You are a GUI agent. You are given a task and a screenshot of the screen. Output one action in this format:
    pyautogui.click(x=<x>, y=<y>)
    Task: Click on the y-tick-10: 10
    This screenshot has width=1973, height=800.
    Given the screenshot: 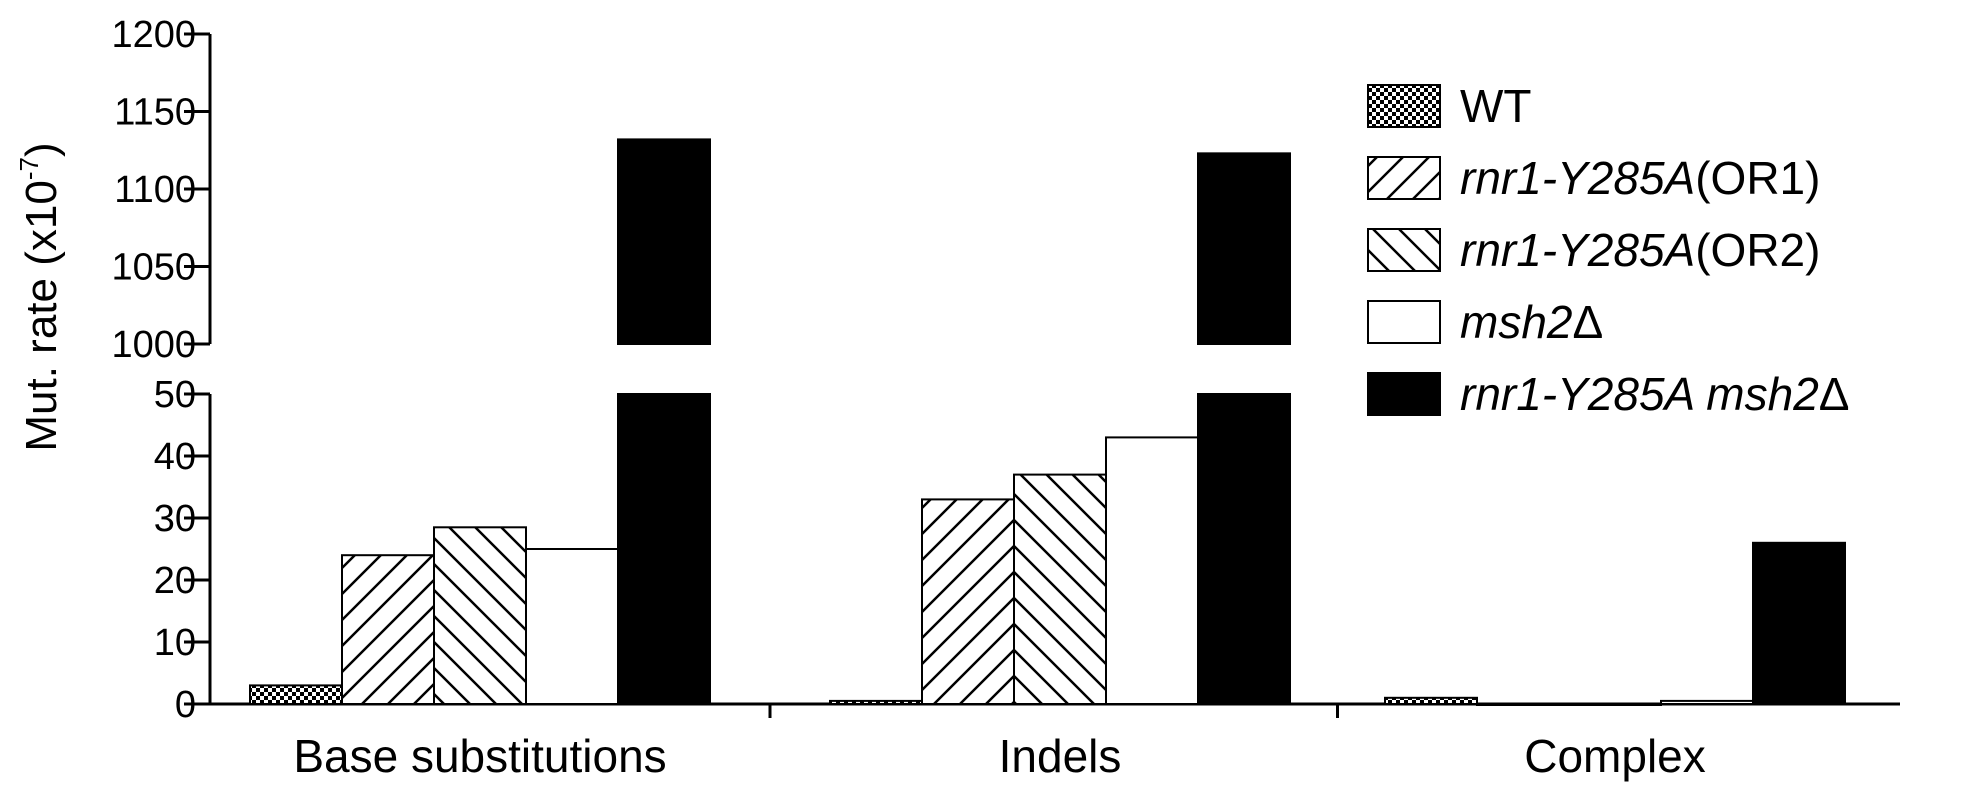 What is the action you would take?
    pyautogui.click(x=175, y=643)
    